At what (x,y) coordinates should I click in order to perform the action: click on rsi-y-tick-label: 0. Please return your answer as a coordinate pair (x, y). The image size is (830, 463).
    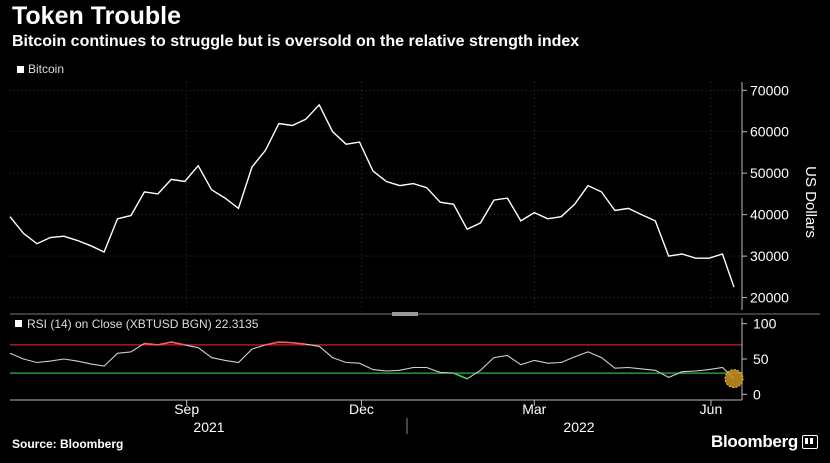
    Looking at the image, I should click on (757, 394).